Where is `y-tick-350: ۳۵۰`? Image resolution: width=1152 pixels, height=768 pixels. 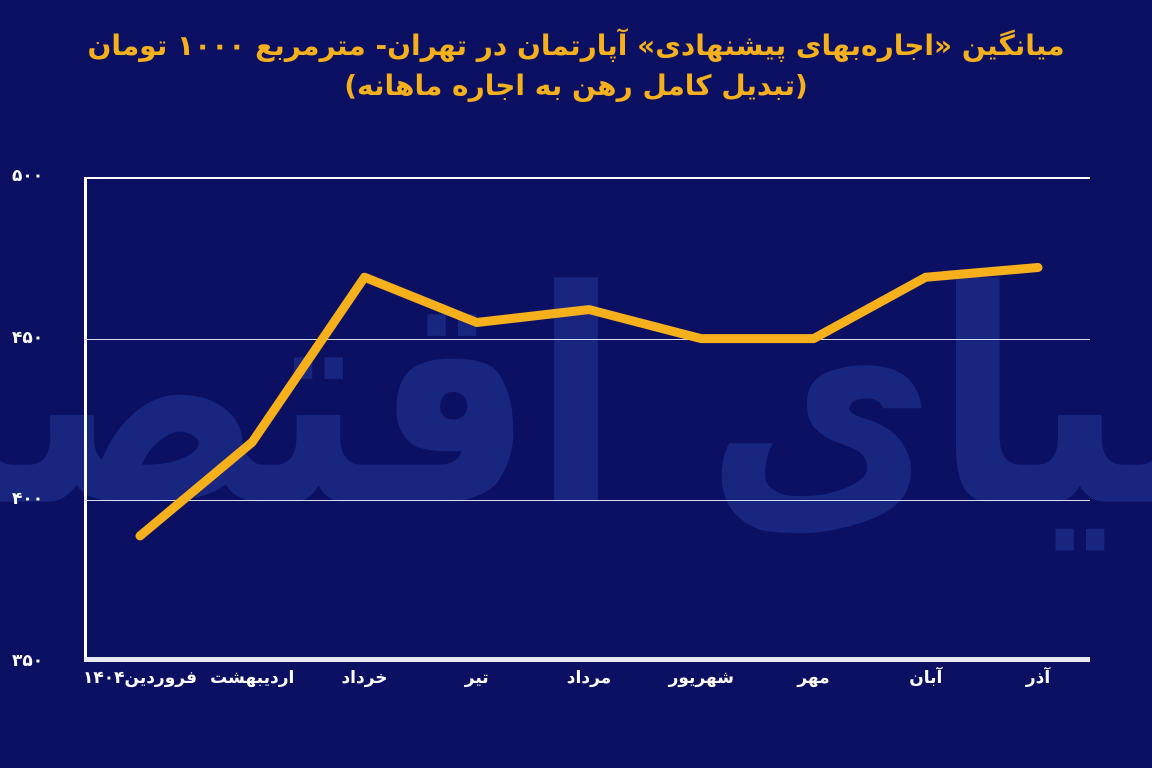 y-tick-350: ۳۵۰ is located at coordinates (28, 661).